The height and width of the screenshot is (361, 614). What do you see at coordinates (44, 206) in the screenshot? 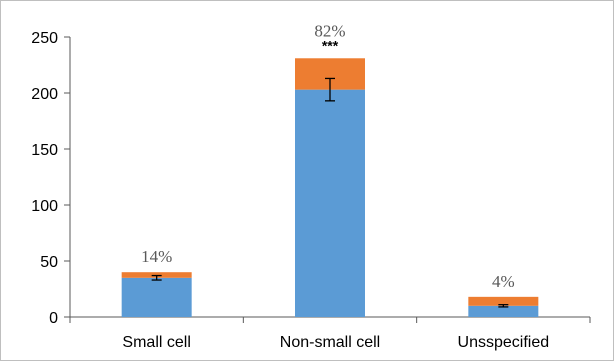
I see `y-tick-label: 100` at bounding box center [44, 206].